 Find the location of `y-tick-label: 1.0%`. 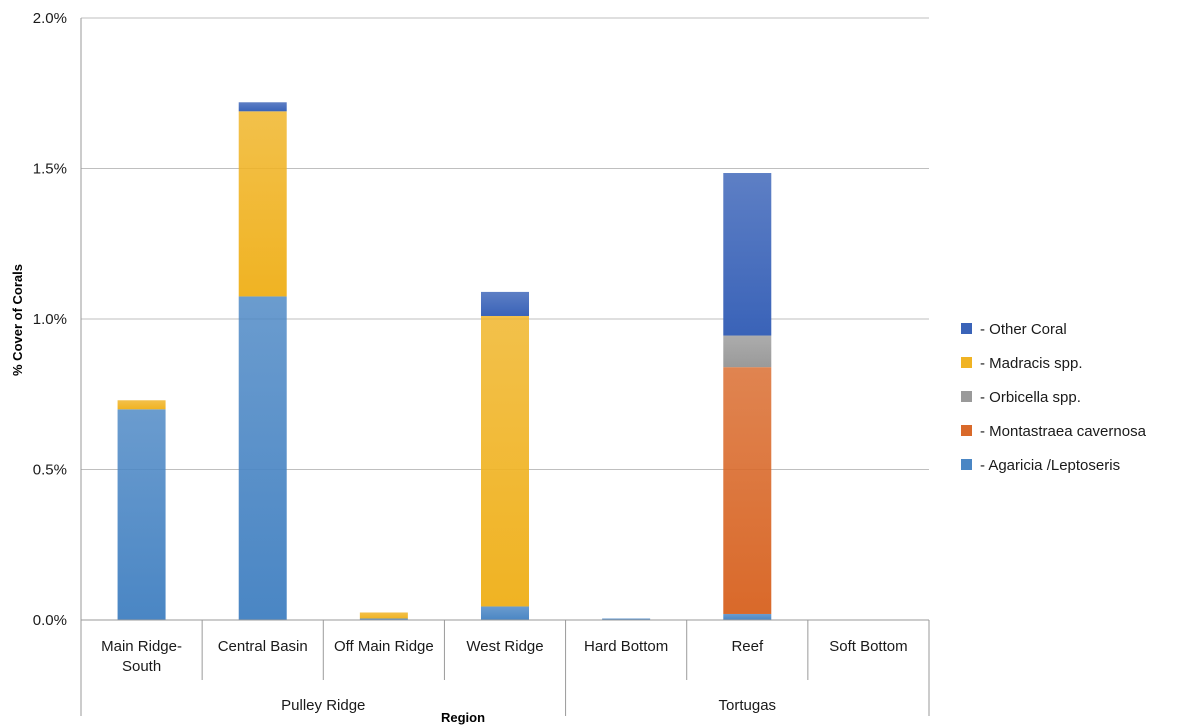

y-tick-label: 1.0% is located at coordinates (50, 319).